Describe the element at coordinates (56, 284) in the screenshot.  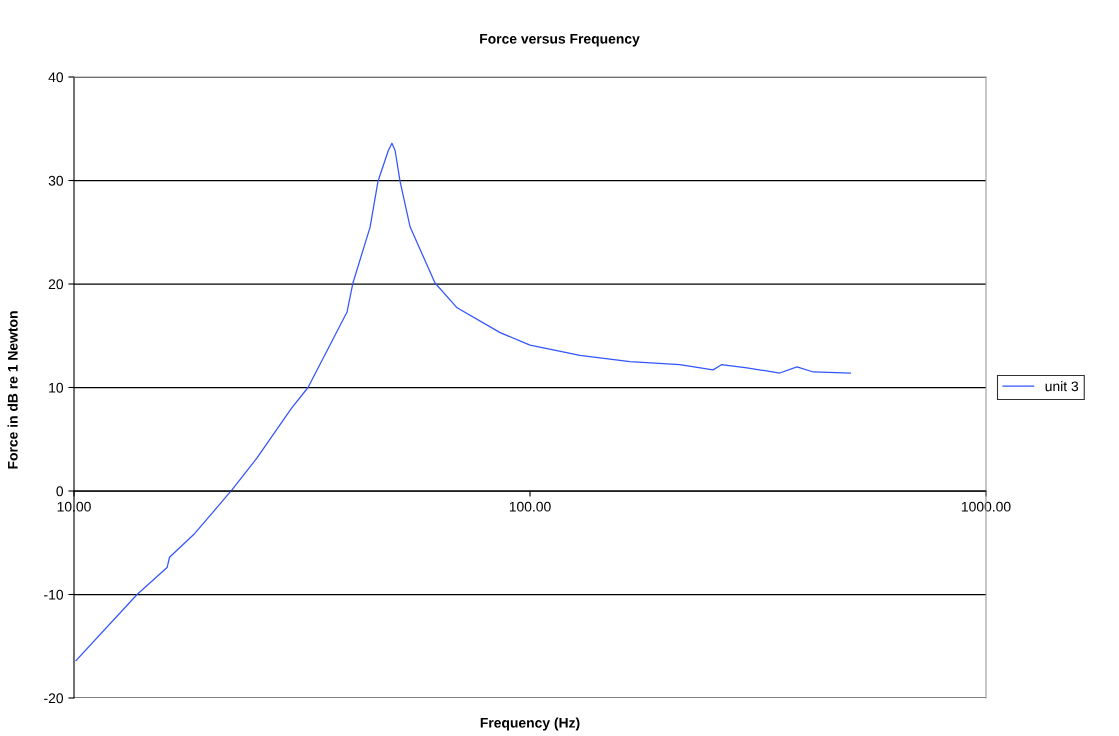
I see `y-tick-label: 20` at that location.